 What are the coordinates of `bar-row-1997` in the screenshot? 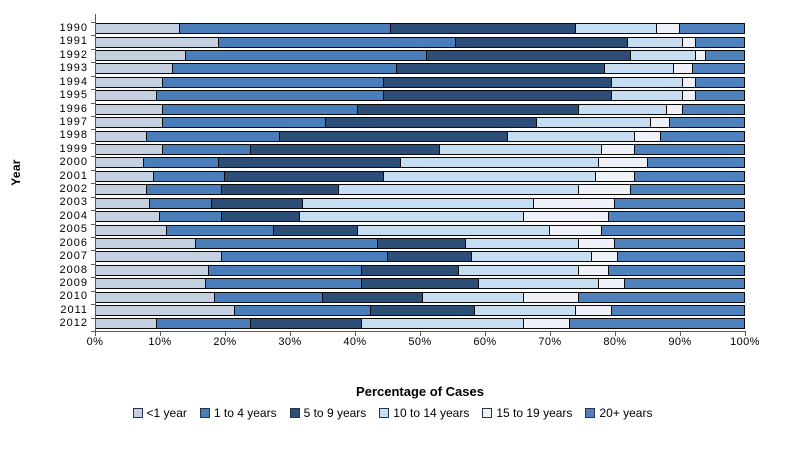 It's located at (420, 122).